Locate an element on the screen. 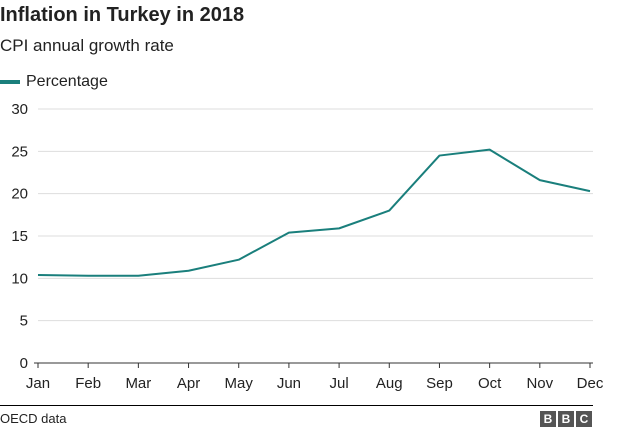  source-note: OECD data is located at coordinates (33, 418).